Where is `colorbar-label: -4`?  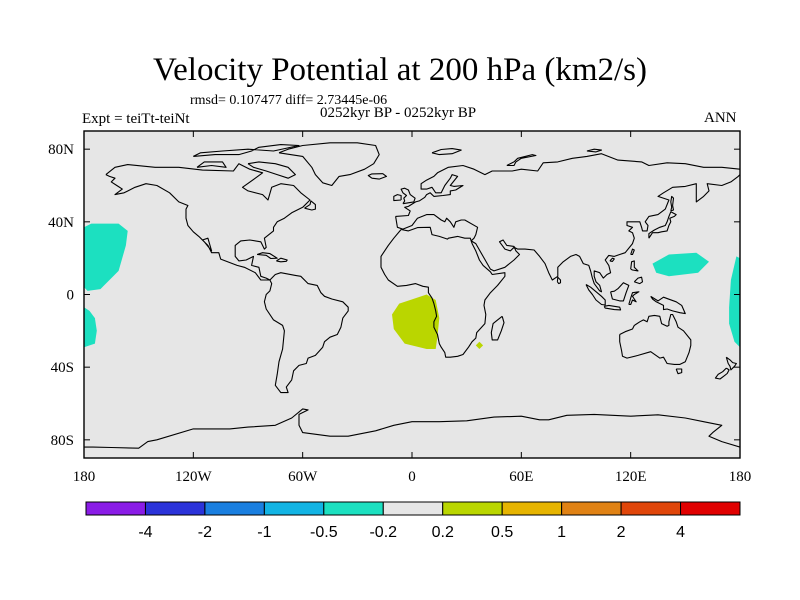
colorbar-label: -4 is located at coordinates (145, 532).